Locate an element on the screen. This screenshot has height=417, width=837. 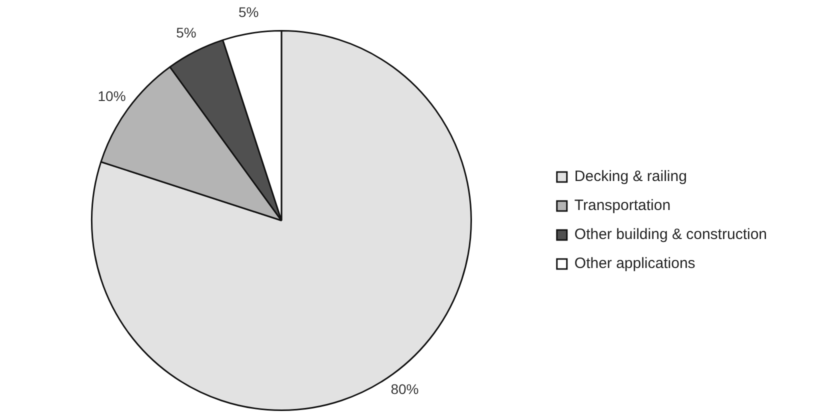
legend-label: Other building & construction is located at coordinates (671, 235).